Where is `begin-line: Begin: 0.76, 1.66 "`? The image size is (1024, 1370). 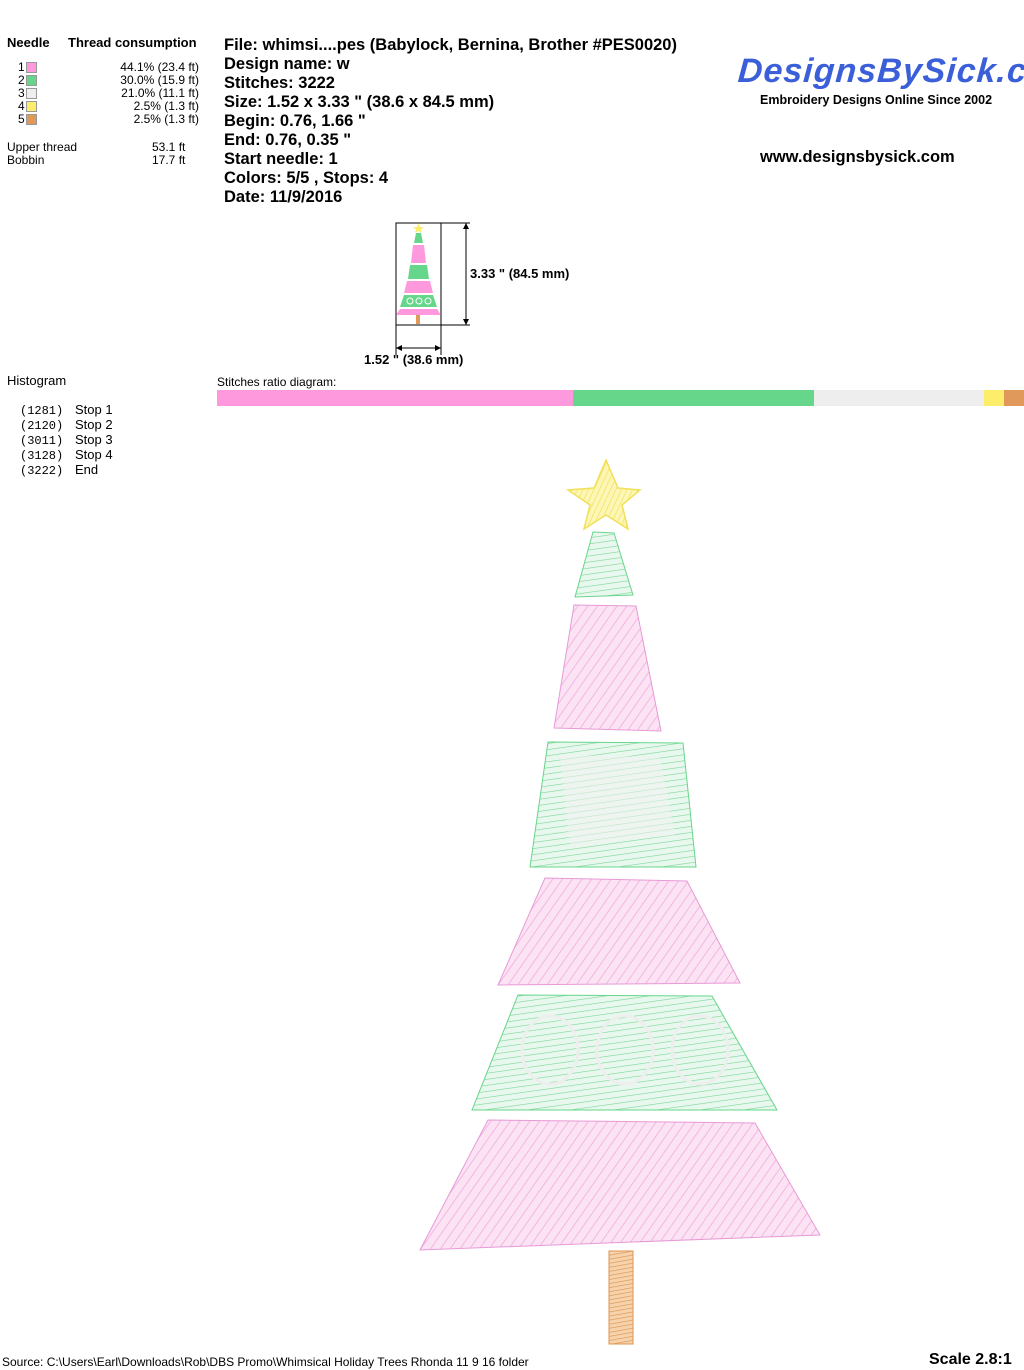 begin-line: Begin: 0.76, 1.66 " is located at coordinates (295, 121).